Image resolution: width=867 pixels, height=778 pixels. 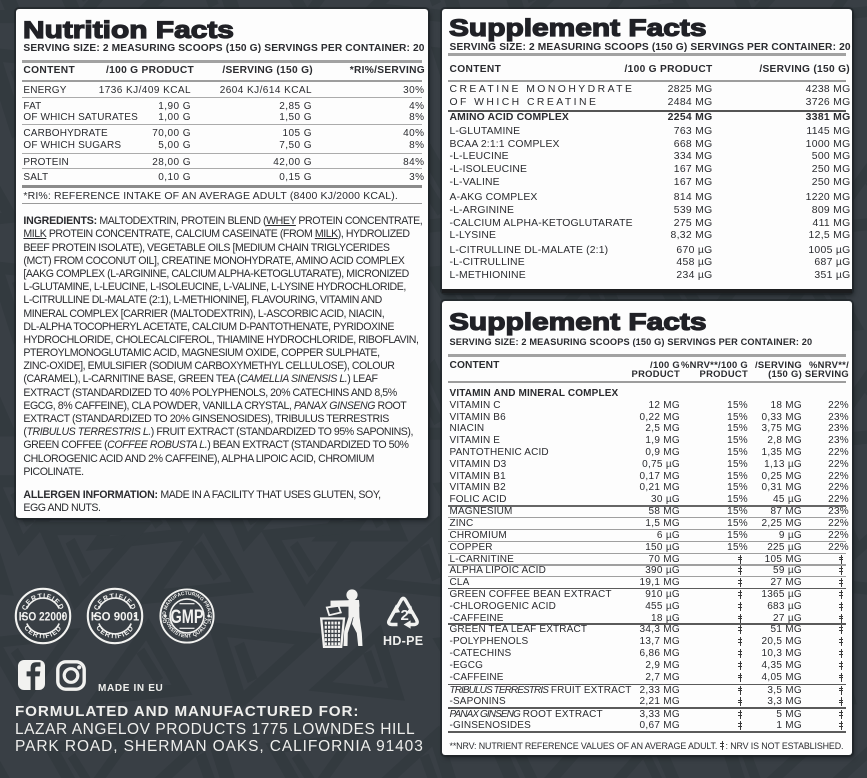 What do you see at coordinates (405, 615) in the screenshot?
I see `svg-text: 2` at bounding box center [405, 615].